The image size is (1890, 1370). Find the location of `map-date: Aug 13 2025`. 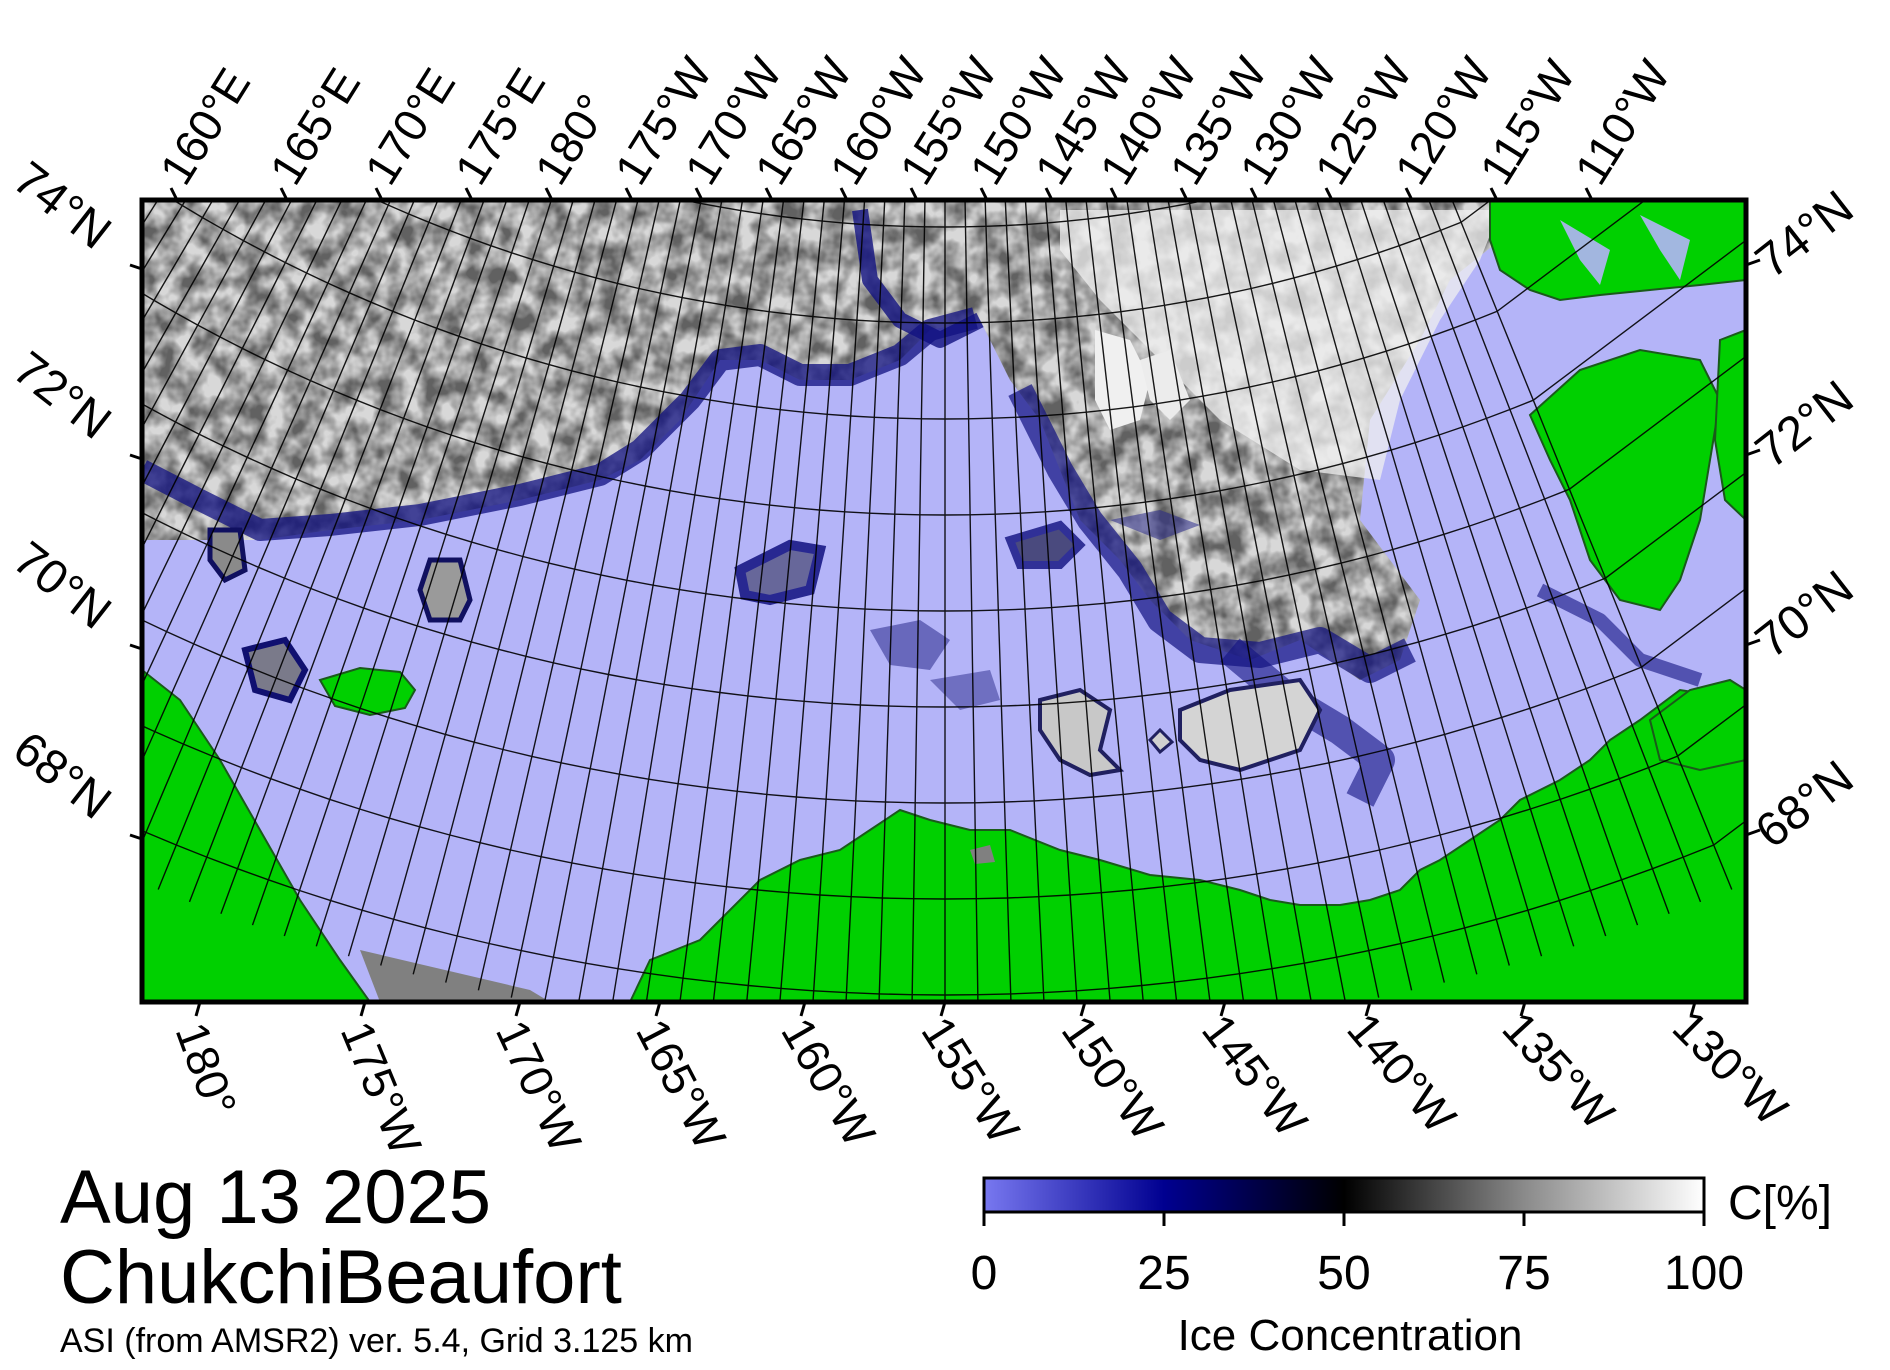

map-date: Aug 13 2025 is located at coordinates (276, 1197).